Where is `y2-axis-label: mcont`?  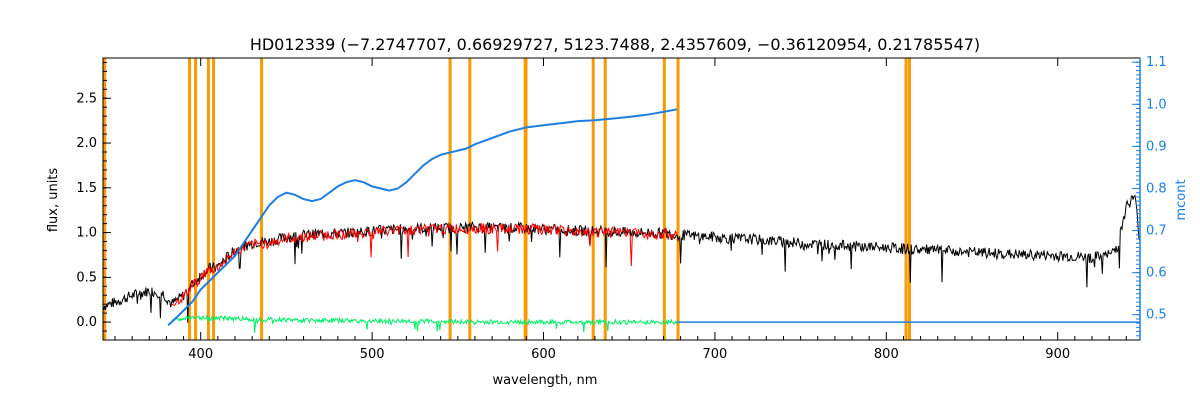 y2-axis-label: mcont is located at coordinates (1181, 199).